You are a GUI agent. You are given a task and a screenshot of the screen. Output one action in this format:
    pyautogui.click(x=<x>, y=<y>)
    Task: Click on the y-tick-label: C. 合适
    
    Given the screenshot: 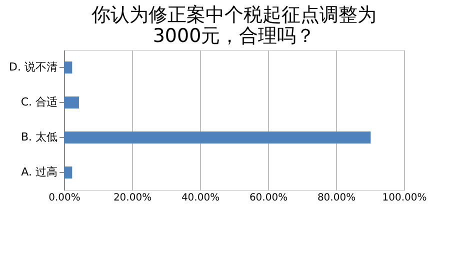 What is the action you would take?
    pyautogui.click(x=39, y=102)
    